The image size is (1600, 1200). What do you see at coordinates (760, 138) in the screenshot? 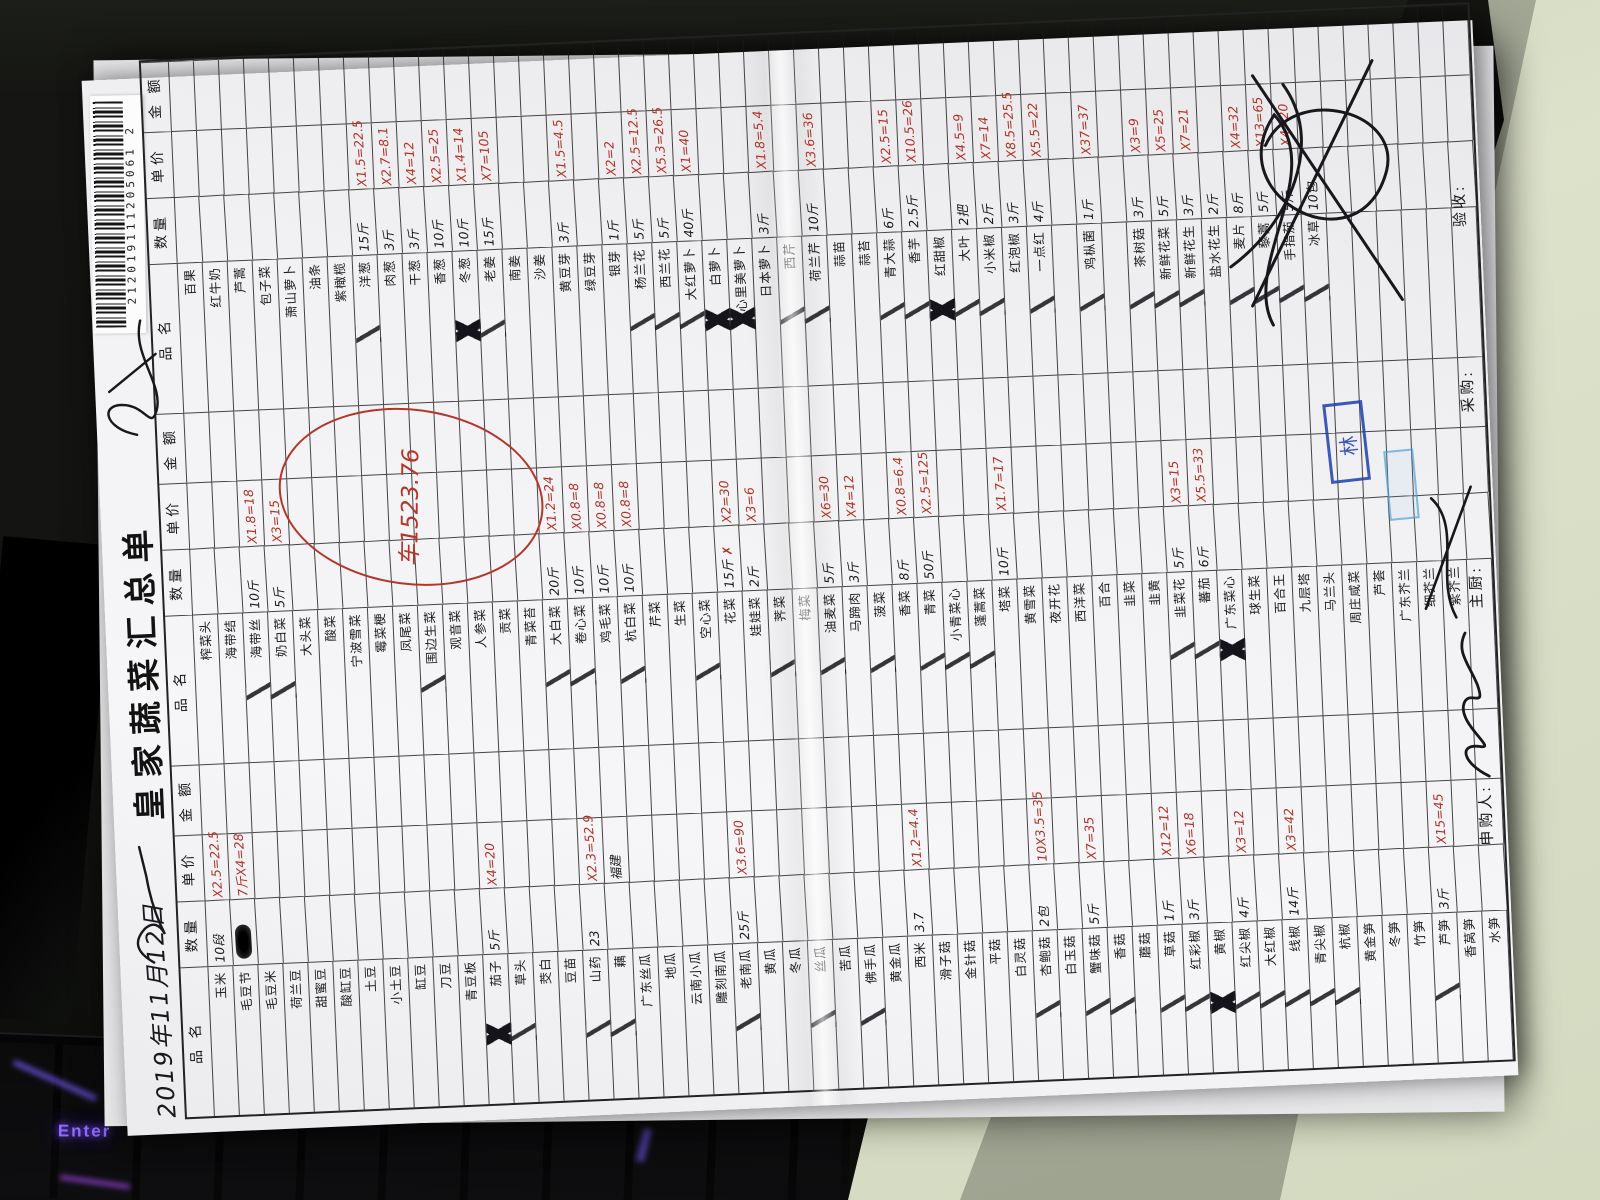
I see `price-cell: X1.8=5.4` at bounding box center [760, 138].